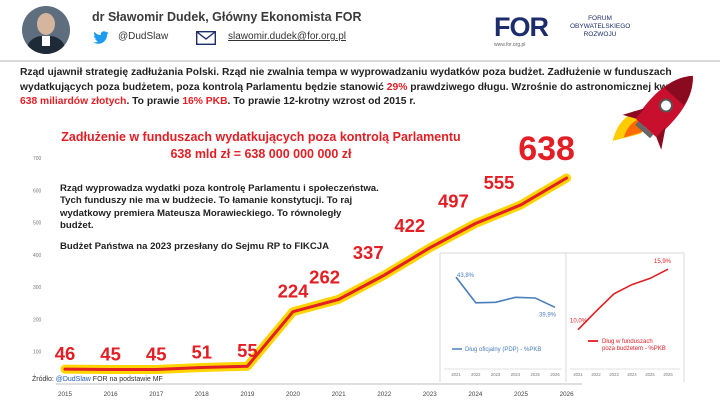 The height and width of the screenshot is (412, 720). Describe the element at coordinates (65, 394) in the screenshot. I see `x-tick-label: 2015` at that location.